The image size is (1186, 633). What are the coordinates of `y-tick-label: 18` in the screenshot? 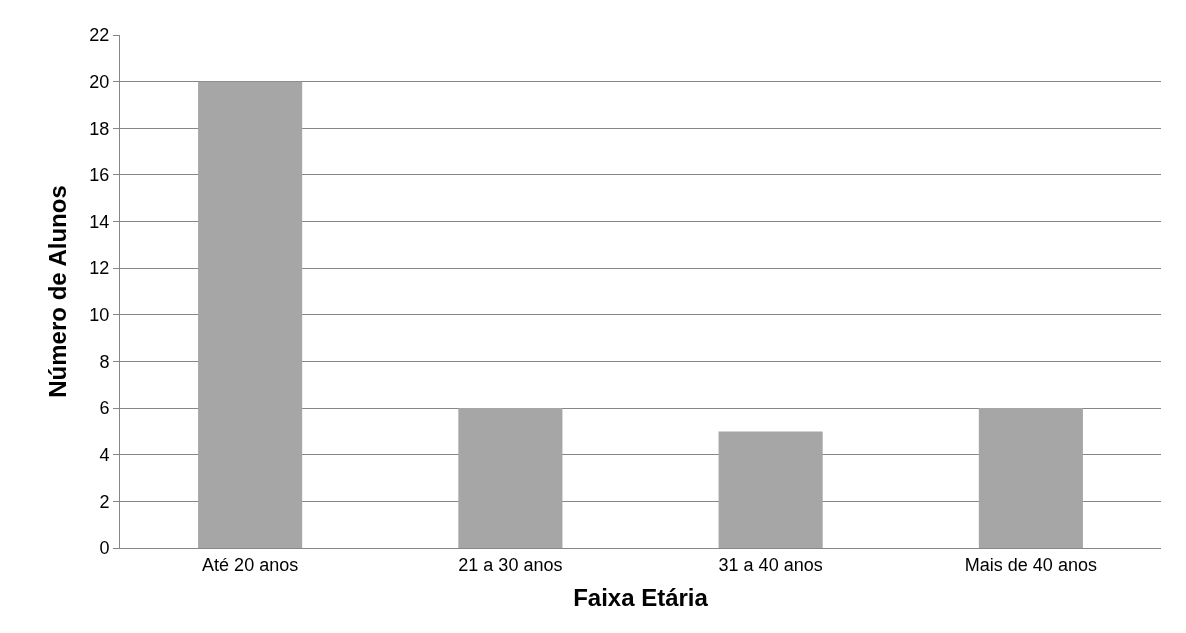 It's located at (99, 128).